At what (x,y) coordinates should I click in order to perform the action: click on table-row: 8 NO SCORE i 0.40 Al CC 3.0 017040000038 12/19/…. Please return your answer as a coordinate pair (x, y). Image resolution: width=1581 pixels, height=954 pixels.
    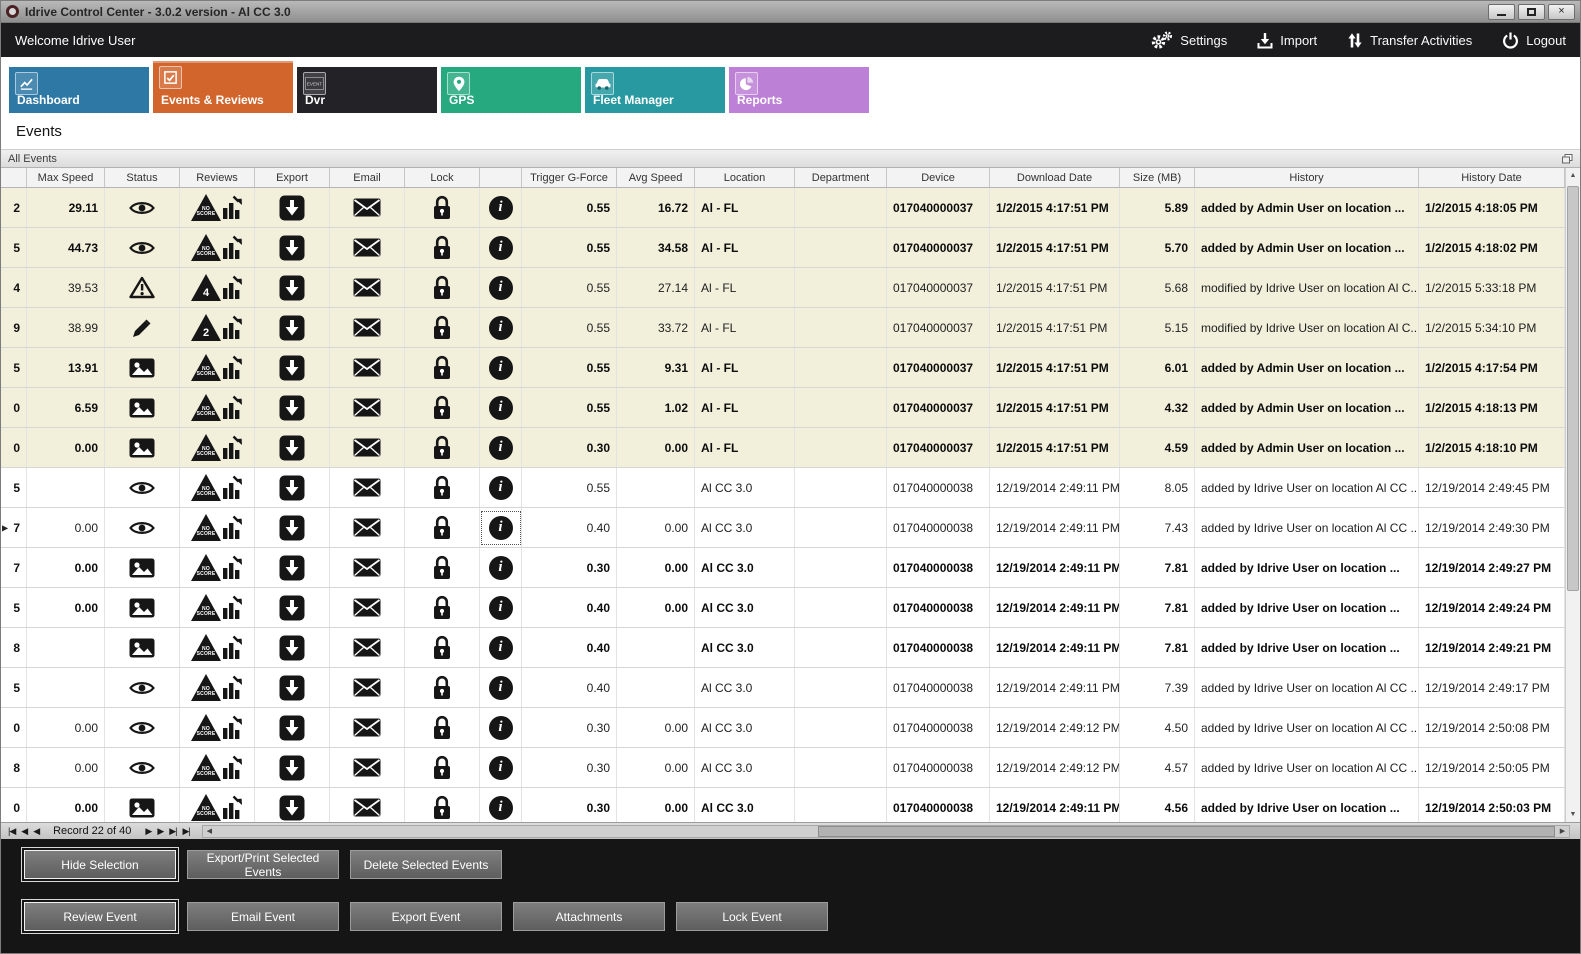
    Looking at the image, I should click on (783, 648).